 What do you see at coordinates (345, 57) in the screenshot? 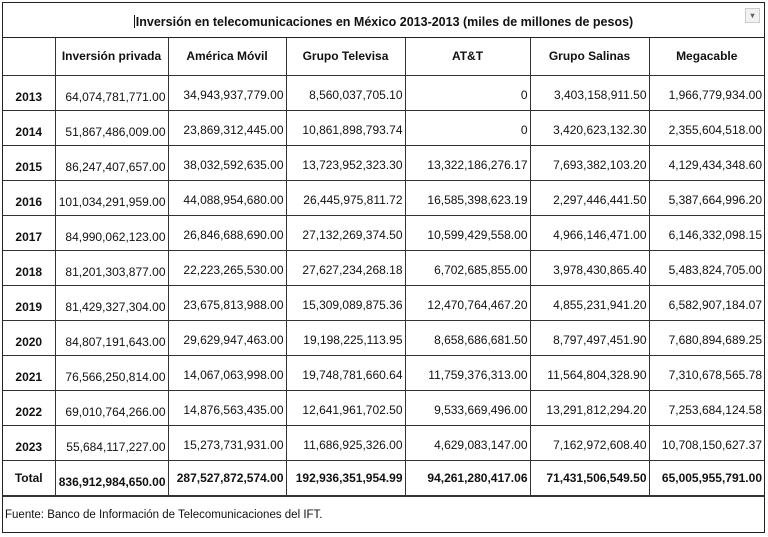
I see `column-header: Grupo Televisa` at bounding box center [345, 57].